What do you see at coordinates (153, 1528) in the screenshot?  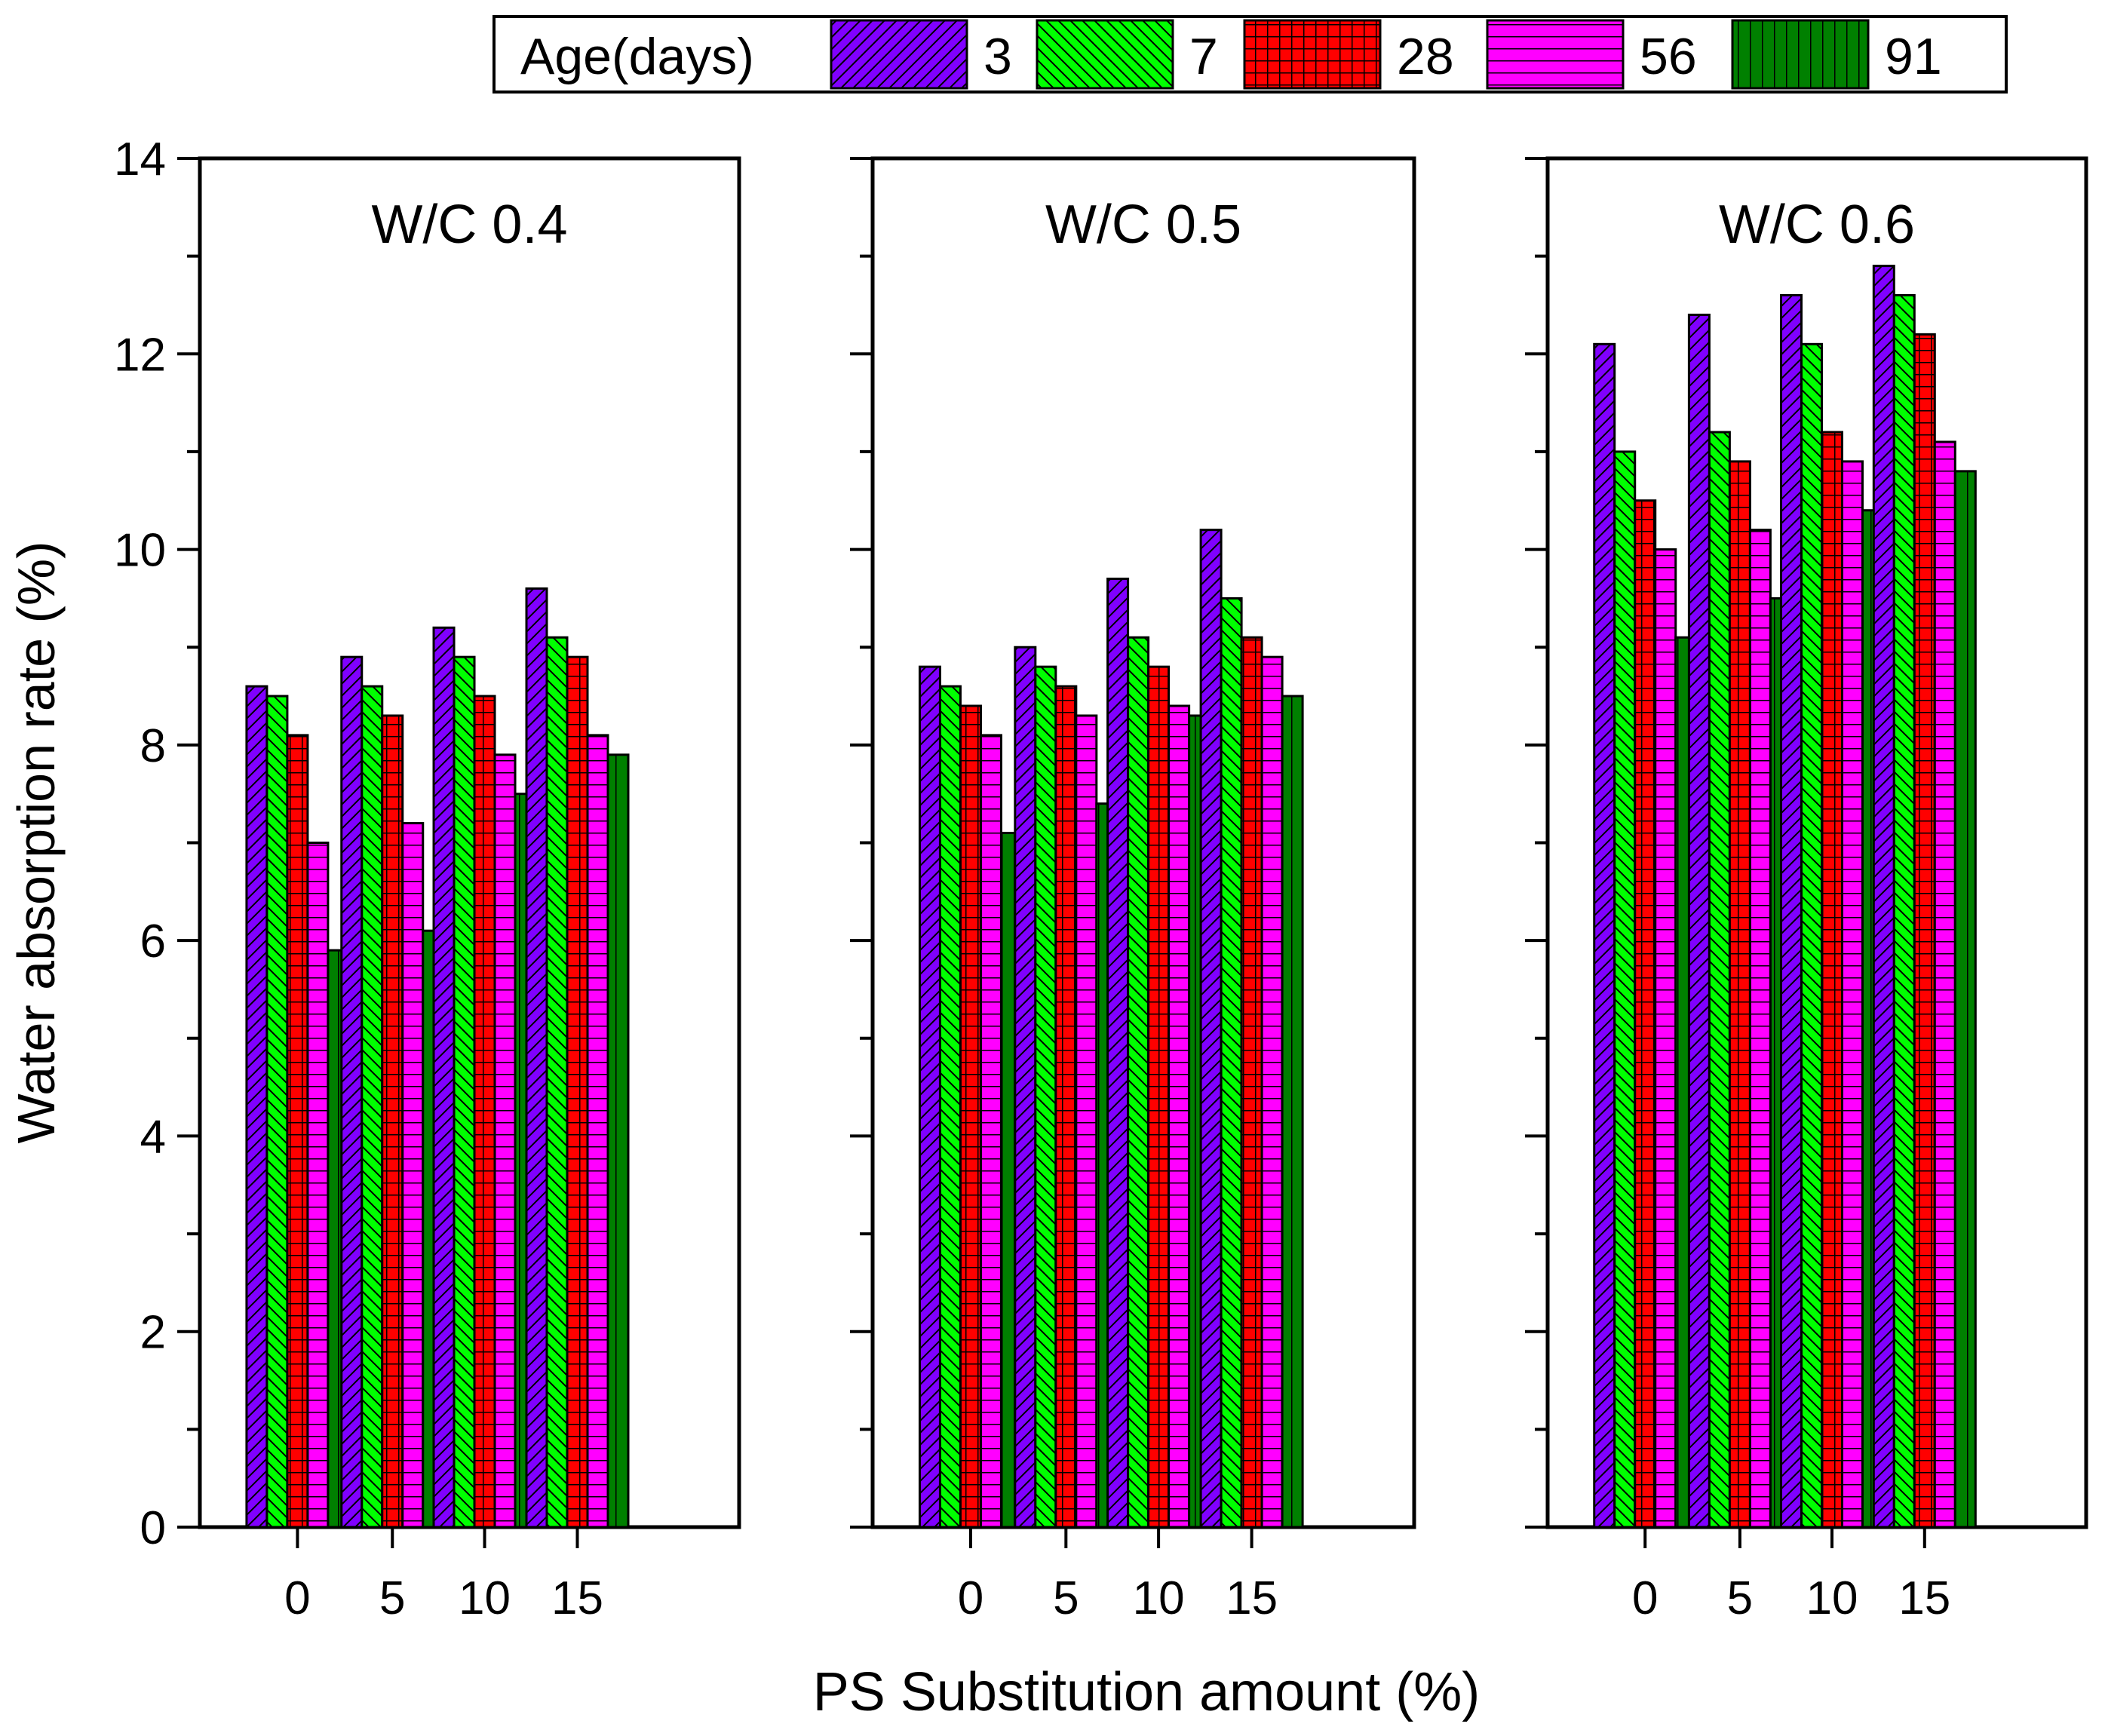 I see `y-tick-label: 0` at bounding box center [153, 1528].